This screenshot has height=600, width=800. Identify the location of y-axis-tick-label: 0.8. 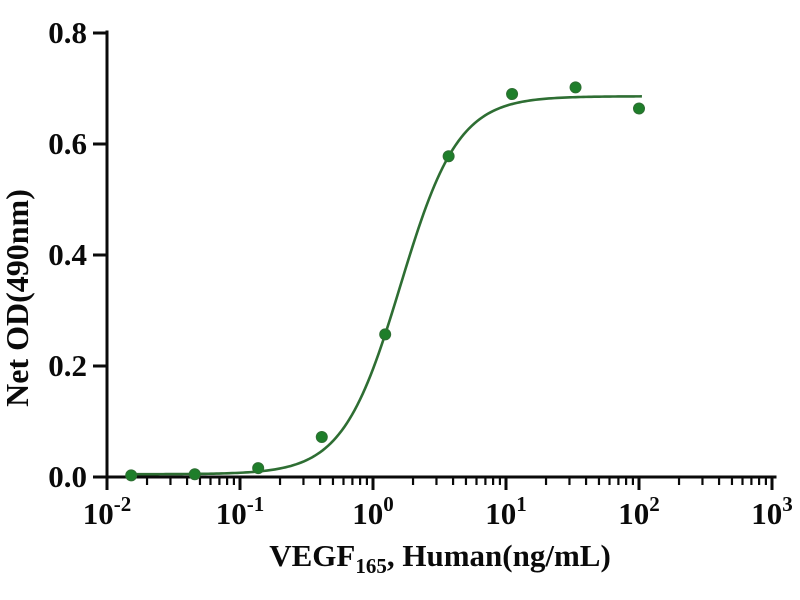
(67, 32).